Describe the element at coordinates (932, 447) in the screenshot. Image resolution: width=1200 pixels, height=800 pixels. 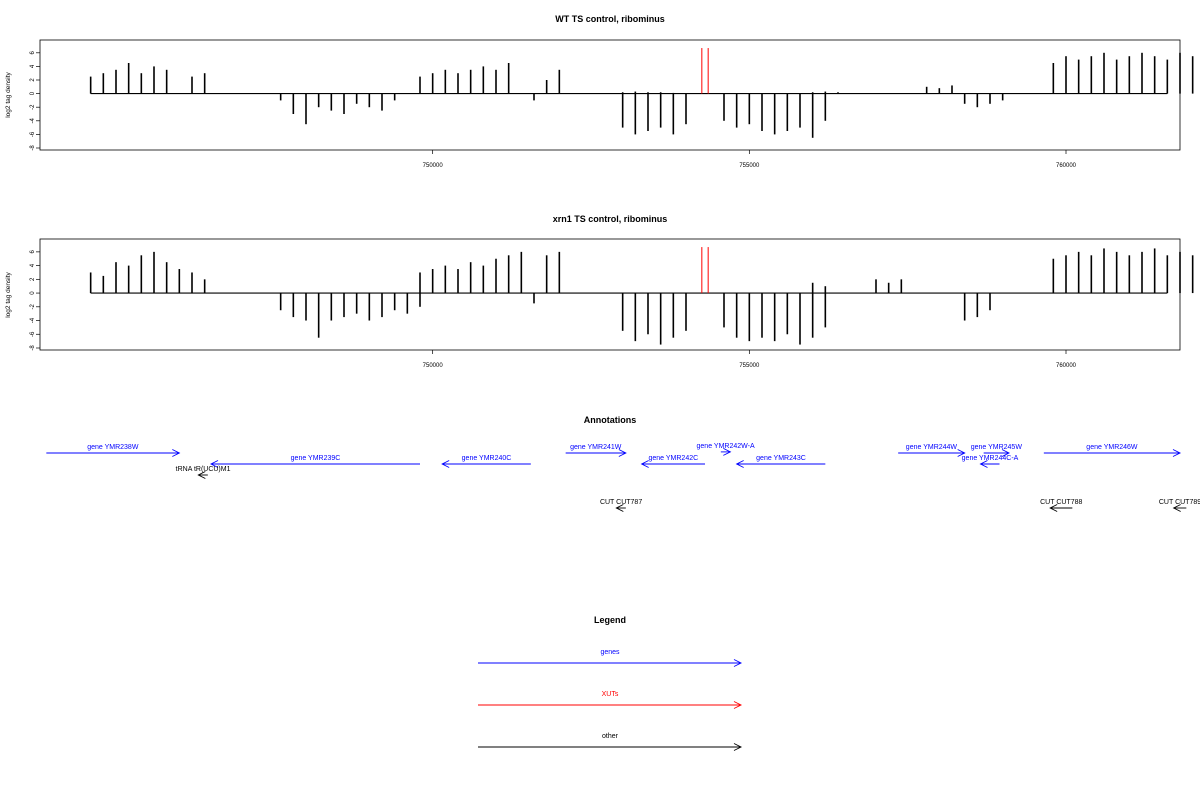
I see `annotation-label: gene YMR244W` at that location.